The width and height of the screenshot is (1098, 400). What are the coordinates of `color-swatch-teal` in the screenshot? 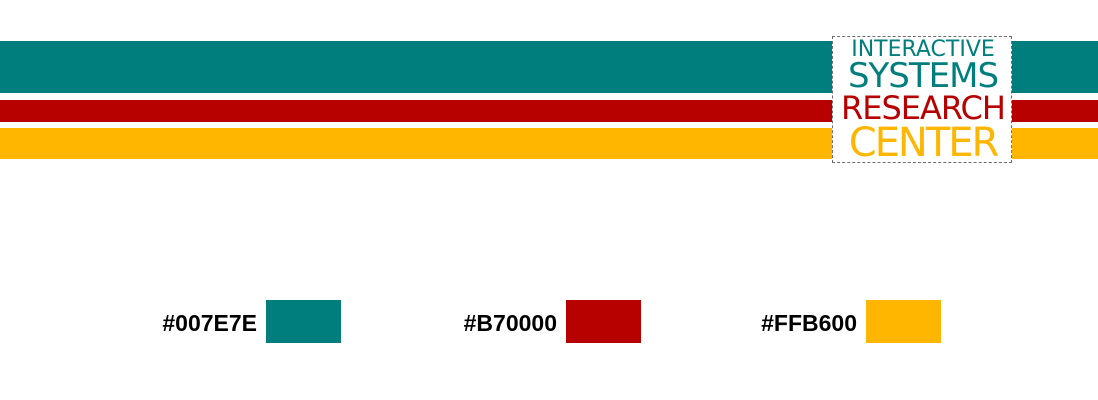 It's located at (303, 321).